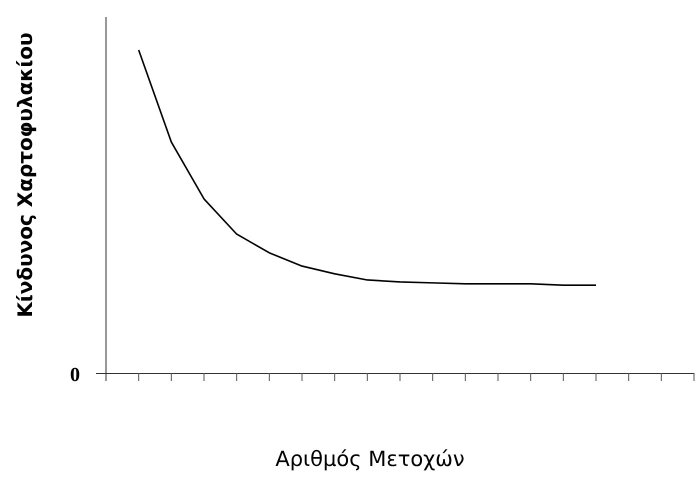  I want to click on x-axis-title: Αριθμός Μετοχών, so click(370, 459).